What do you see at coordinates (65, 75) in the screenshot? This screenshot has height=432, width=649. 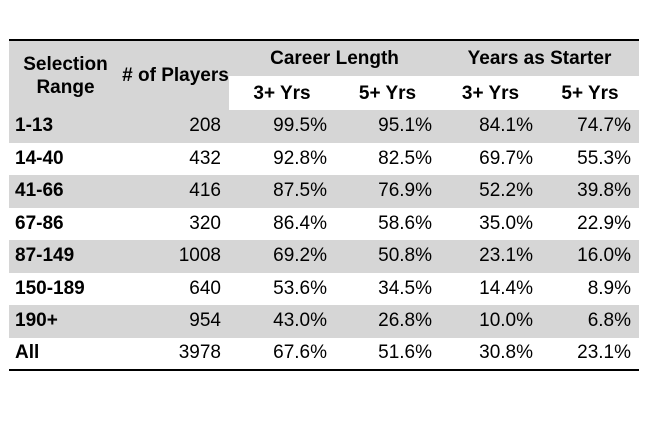 I see `header-selection-range: Selection Range` at bounding box center [65, 75].